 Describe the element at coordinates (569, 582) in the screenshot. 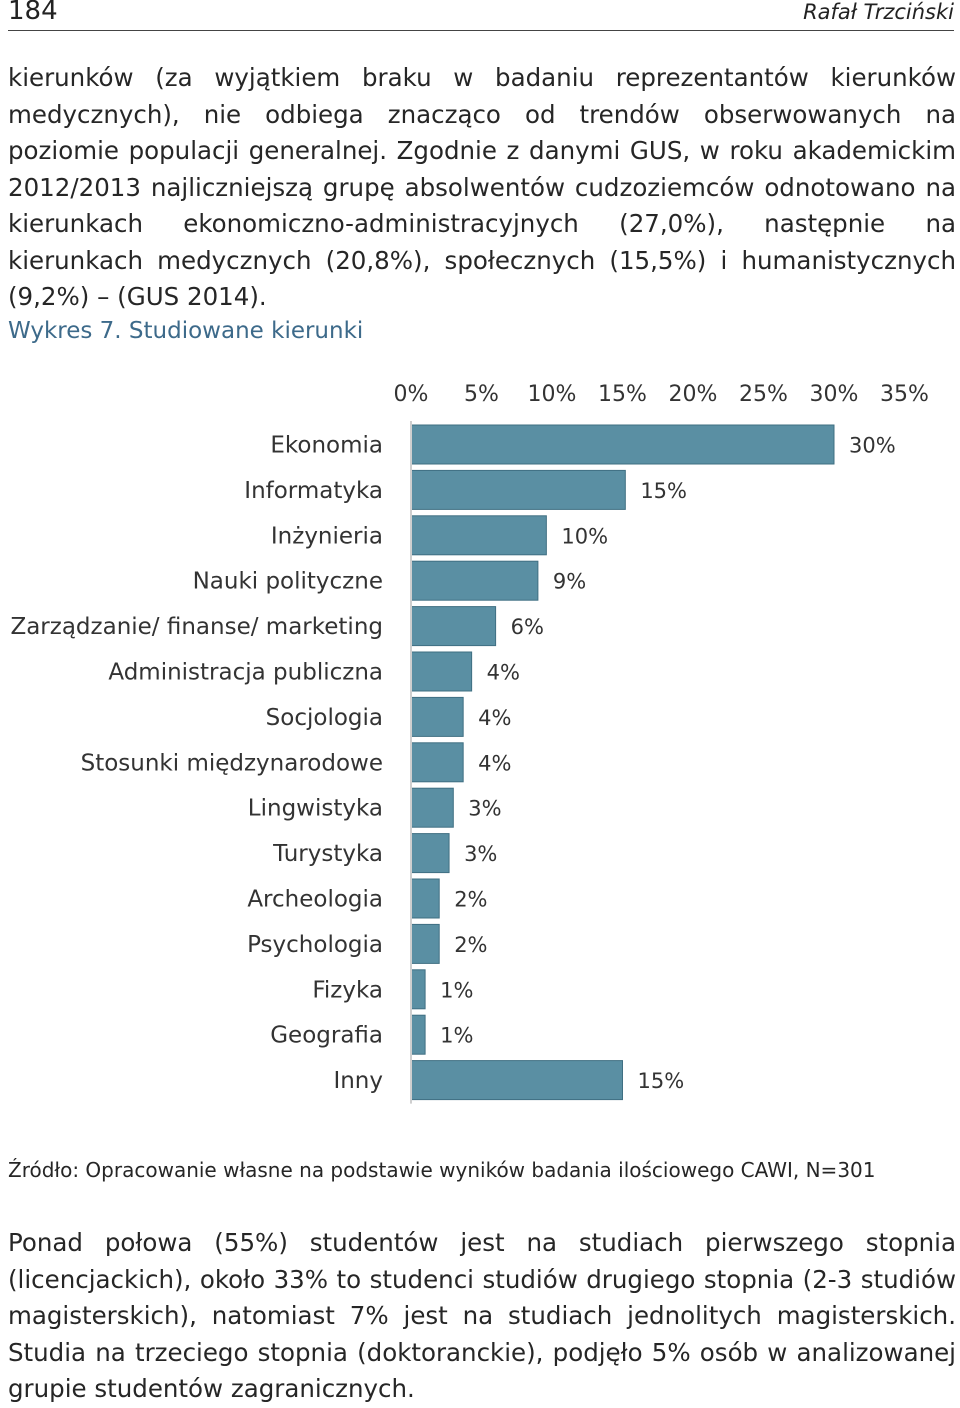

I see `data-label: 9%` at that location.